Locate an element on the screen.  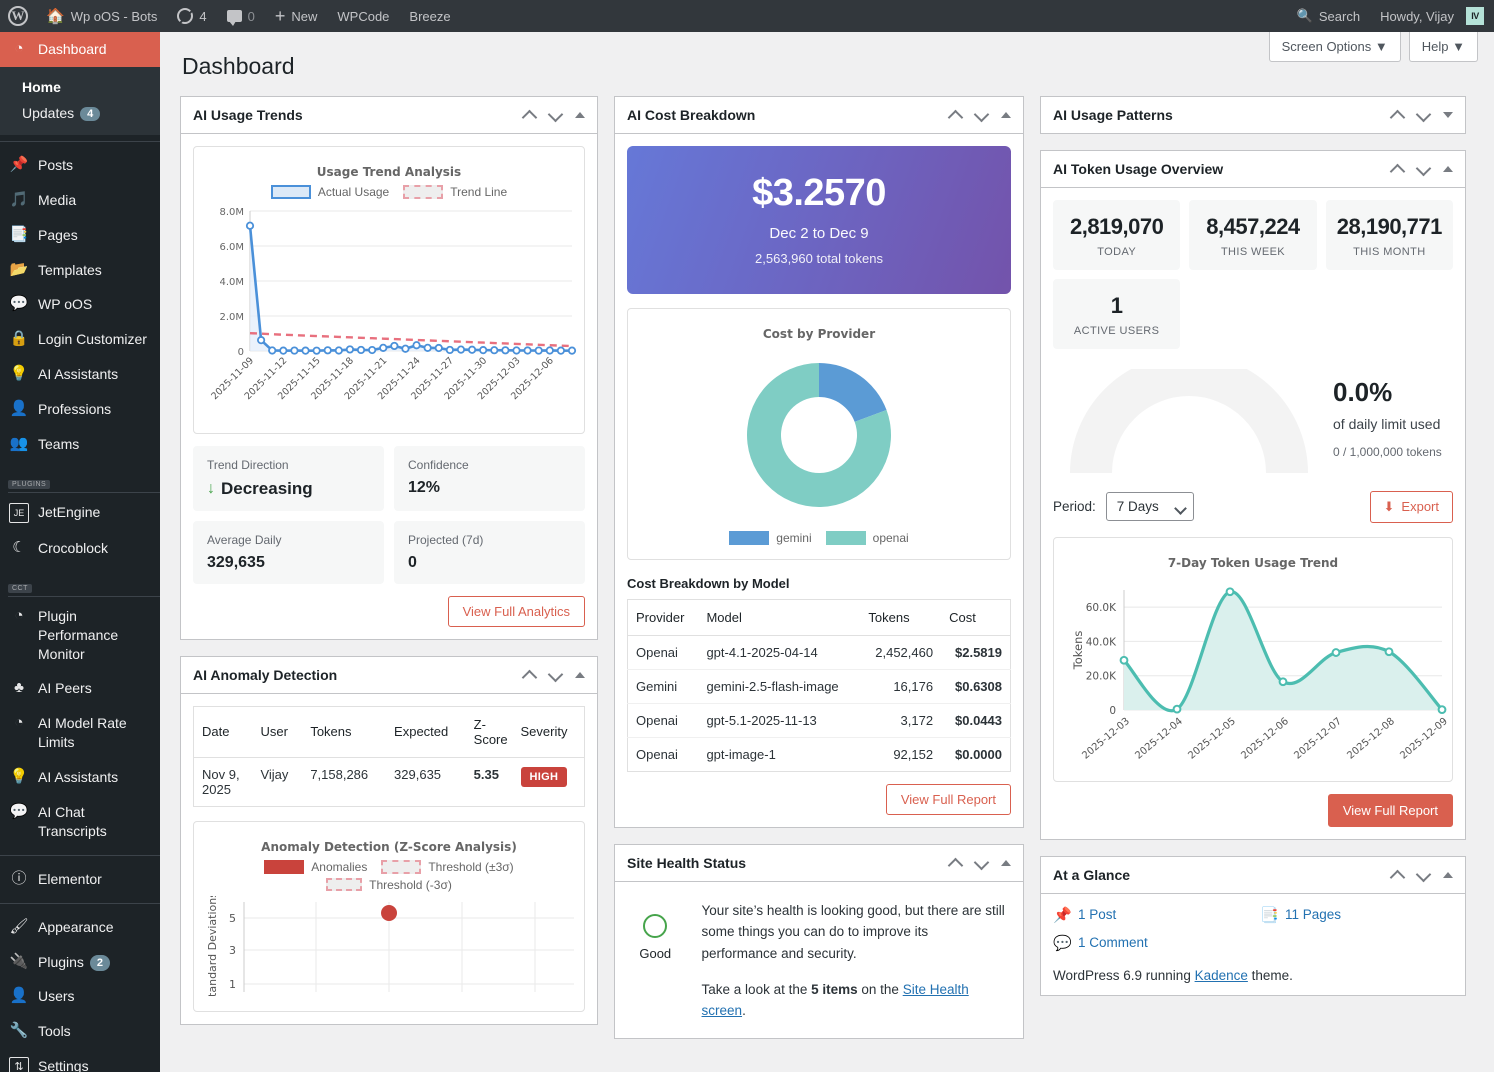
sidebar-item-templates: 📂 Templates is located at coordinates (80, 270).